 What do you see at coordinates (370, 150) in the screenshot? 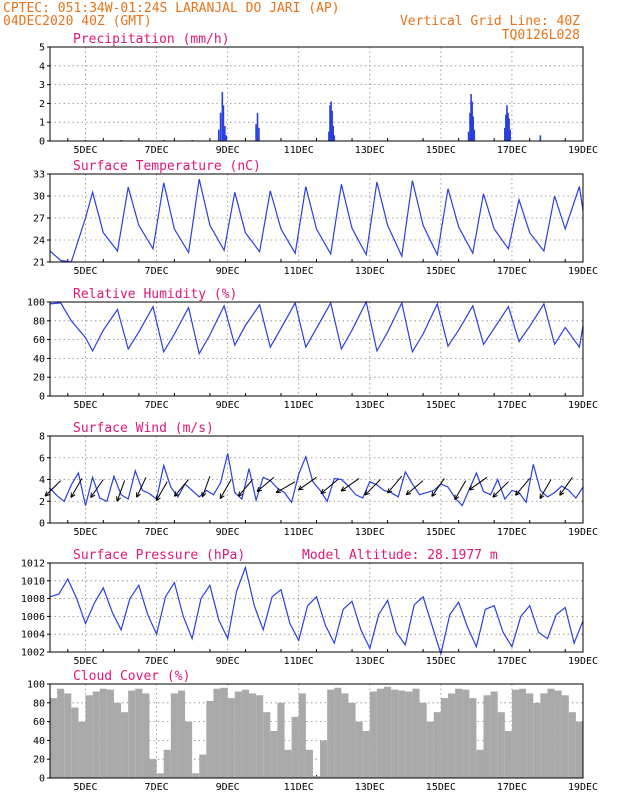
I see `precip-xtick-label: 13DEC` at bounding box center [370, 150].